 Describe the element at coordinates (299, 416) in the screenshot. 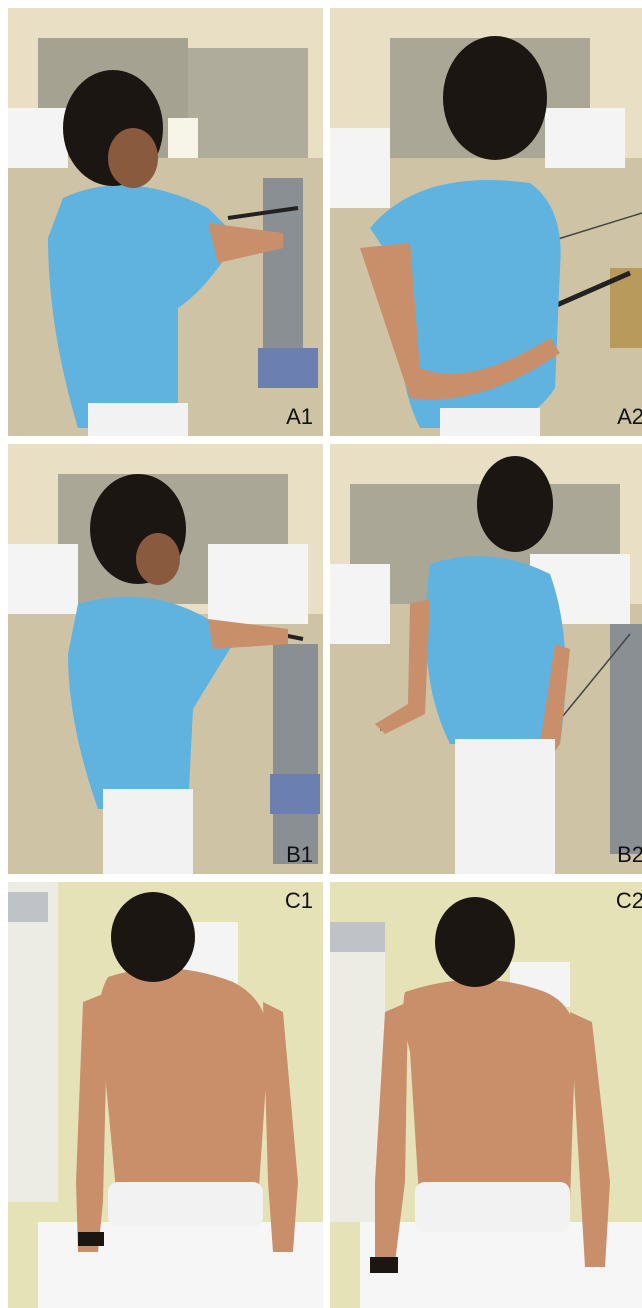

I see `panel-label-a1: A1` at that location.